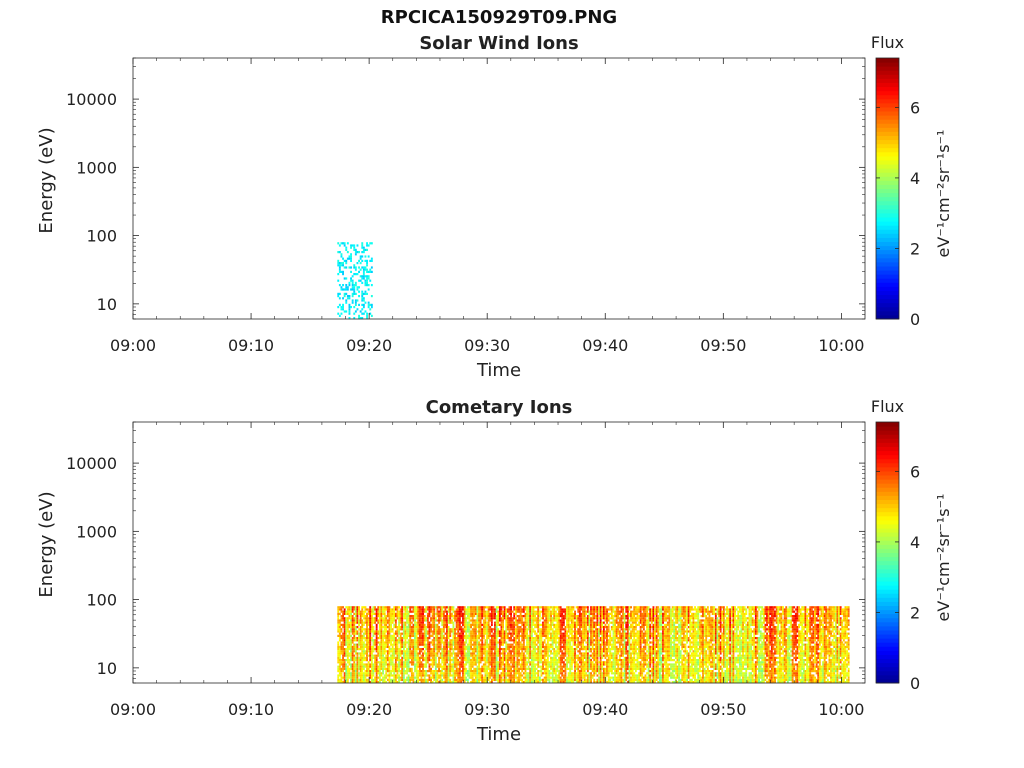 Image resolution: width=1024 pixels, height=768 pixels. Describe the element at coordinates (251, 345) in the screenshot. I see `x-tick-label: 09:10` at that location.